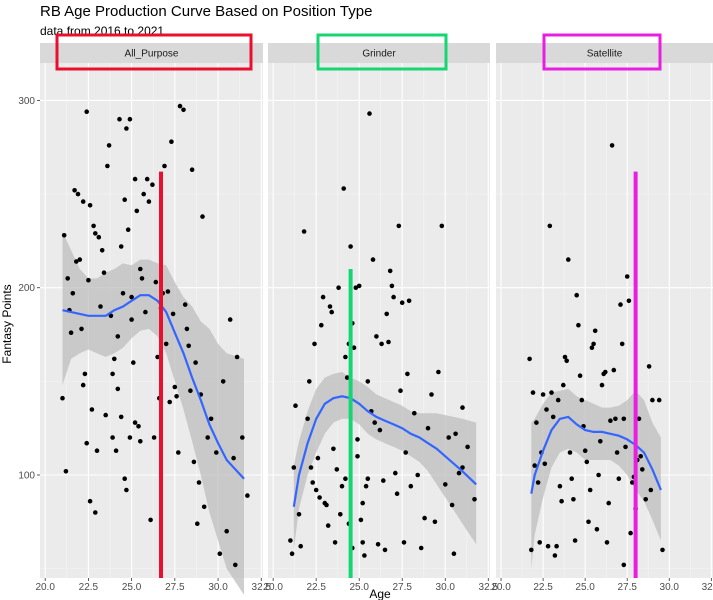  What do you see at coordinates (379, 54) in the screenshot?
I see `facet-strip-label: Grinder` at bounding box center [379, 54].